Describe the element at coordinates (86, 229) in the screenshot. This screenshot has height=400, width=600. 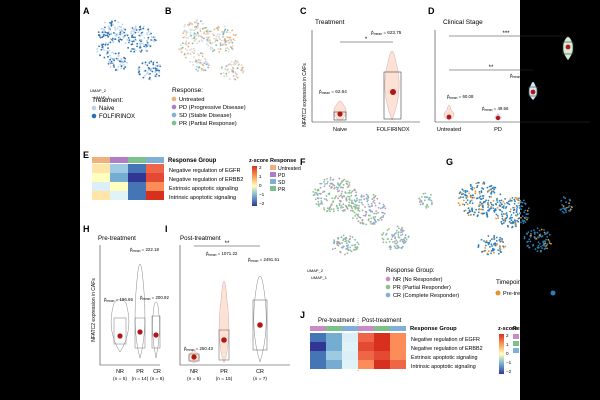
I see `panel-letter-h: H` at that location.